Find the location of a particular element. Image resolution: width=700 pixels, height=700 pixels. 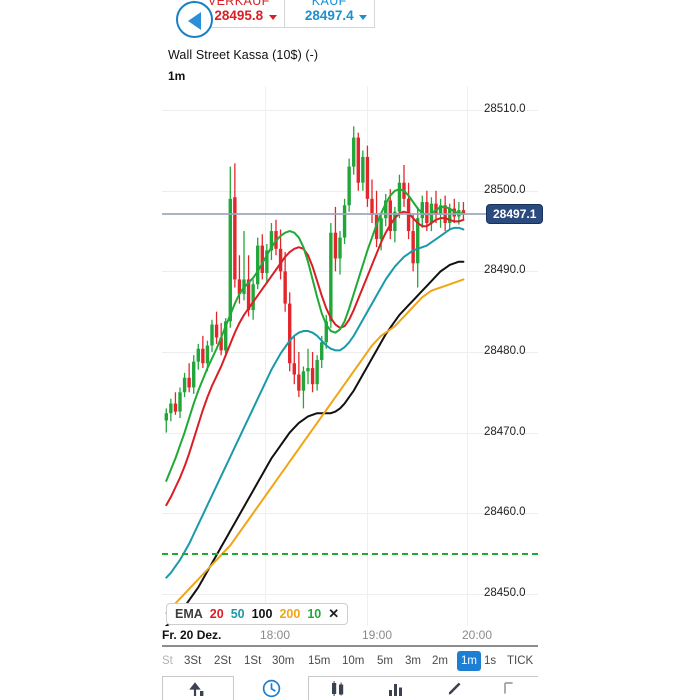

ema-legend: EMA 20 50 100 200 10 ✕ is located at coordinates (257, 614).